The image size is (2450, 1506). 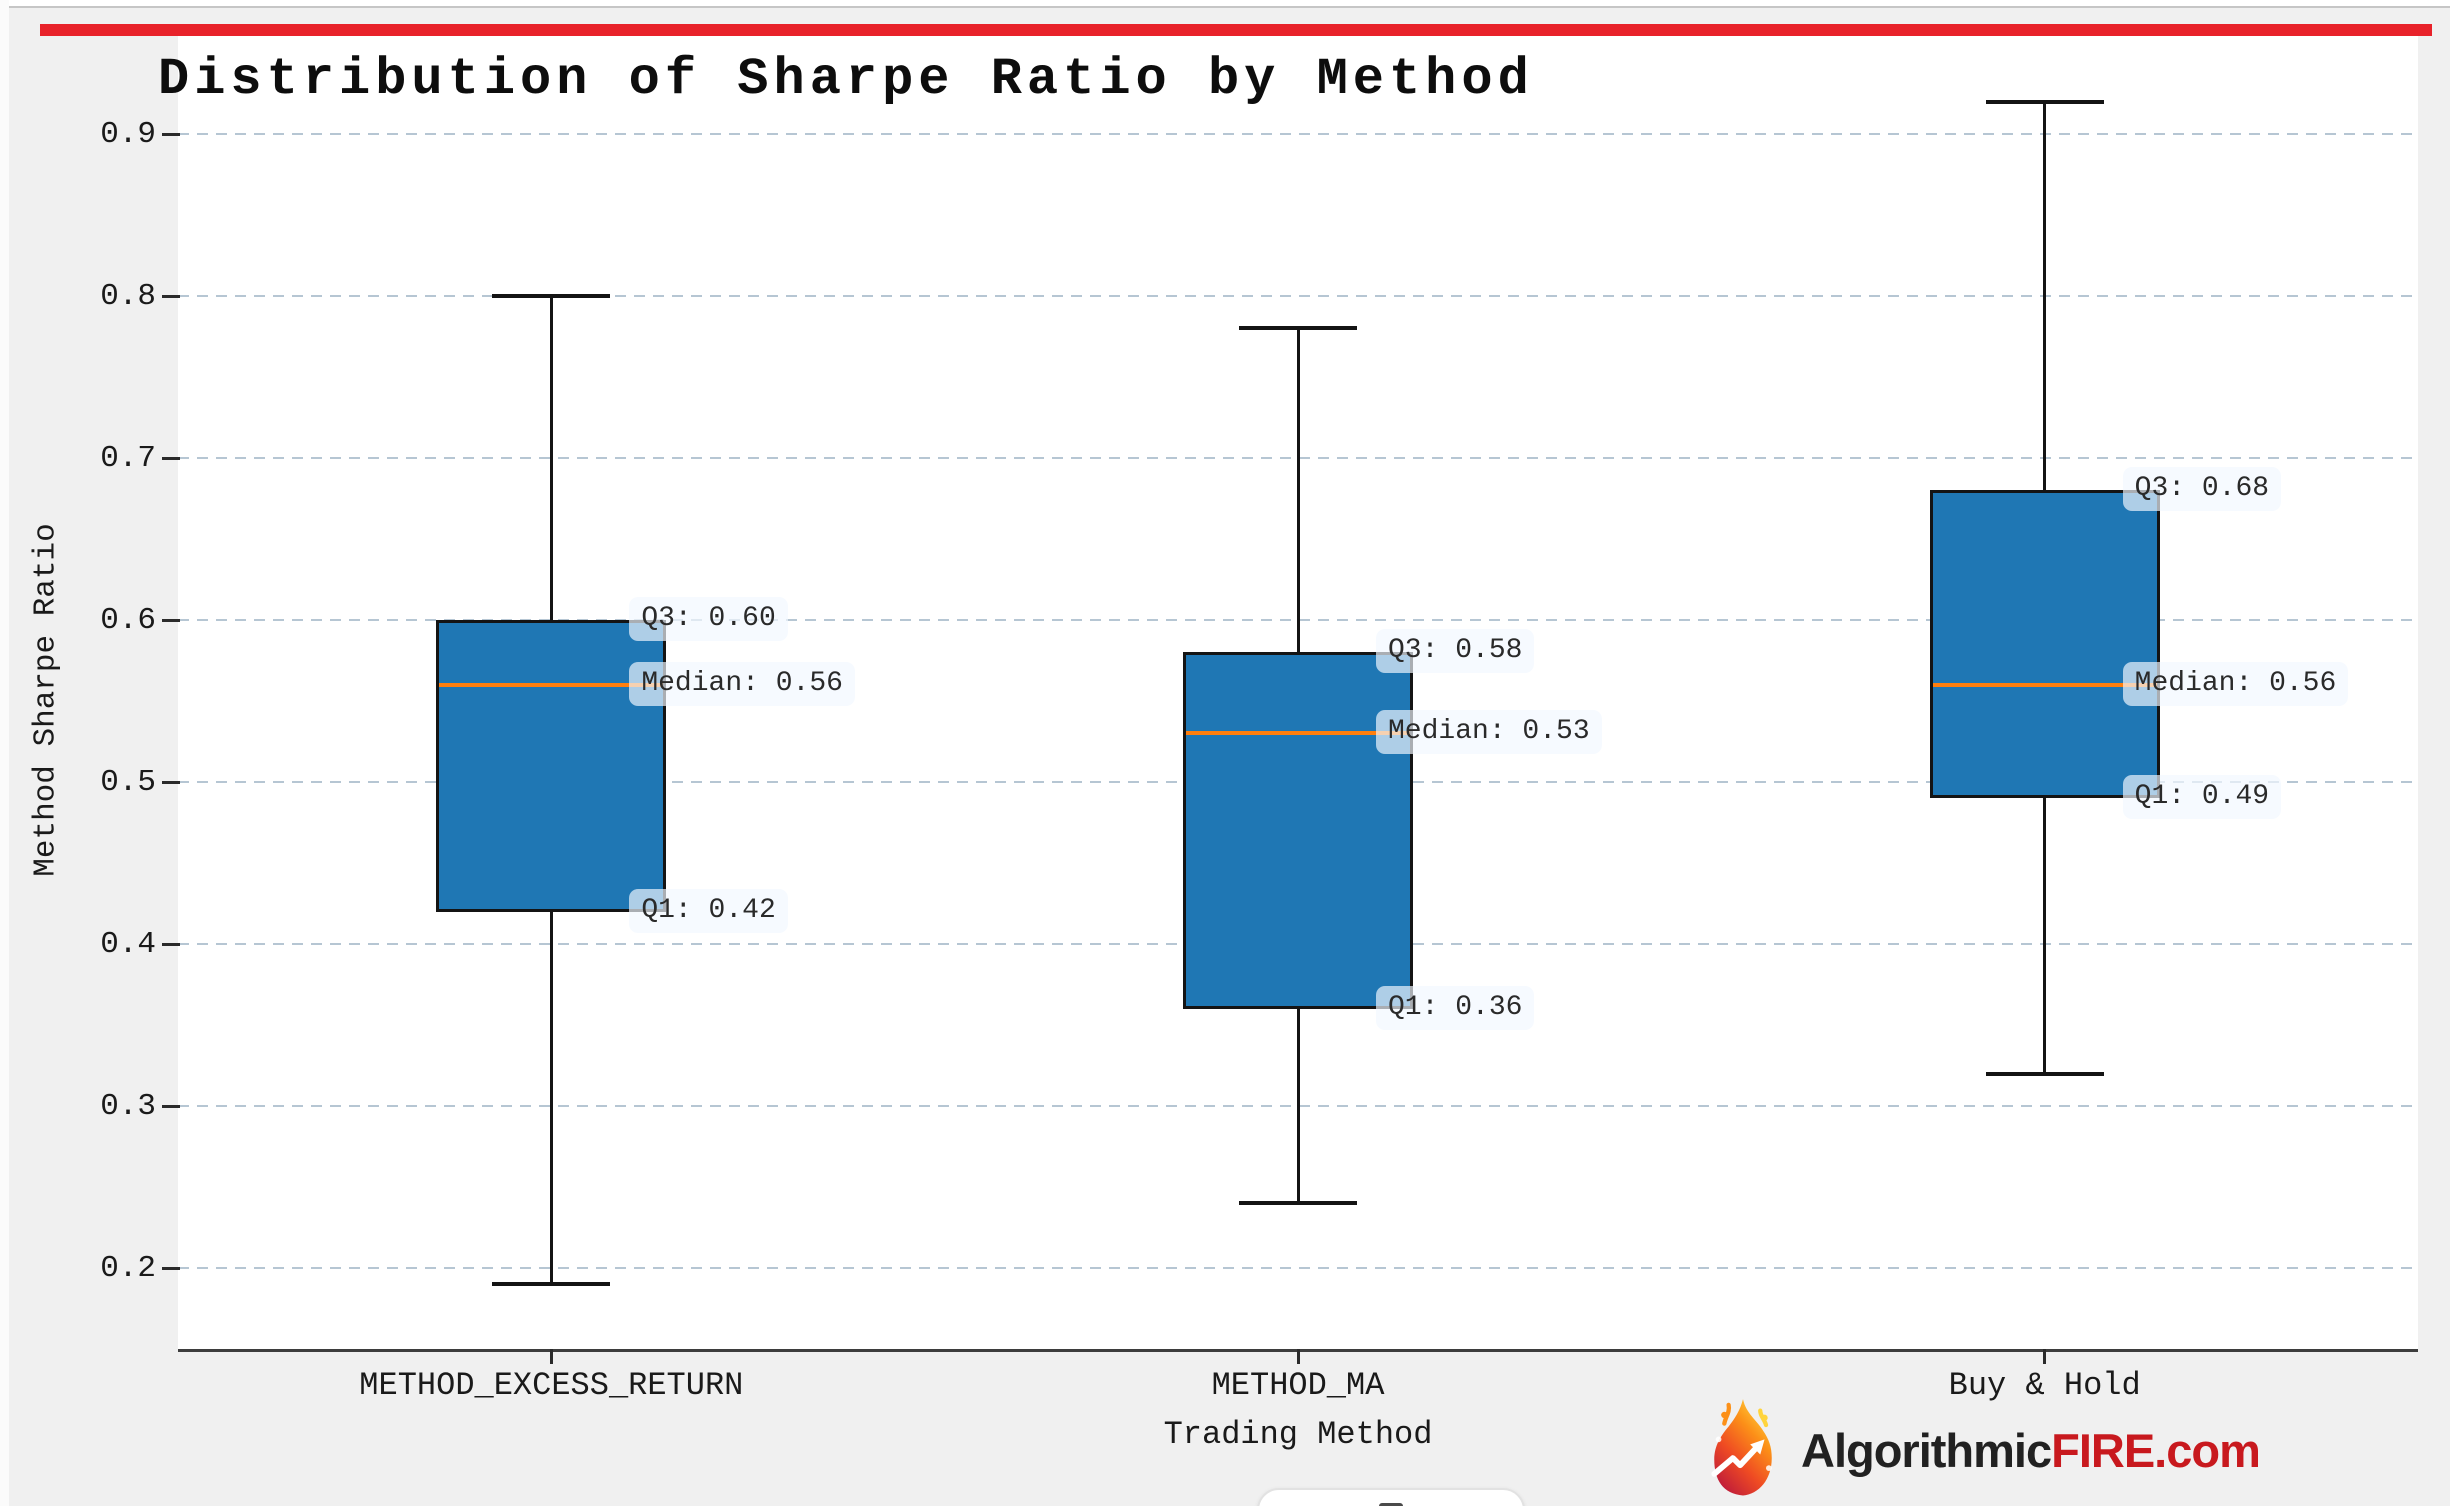 What do you see at coordinates (1298, 1434) in the screenshot?
I see `x-axis-label: Trading Method` at bounding box center [1298, 1434].